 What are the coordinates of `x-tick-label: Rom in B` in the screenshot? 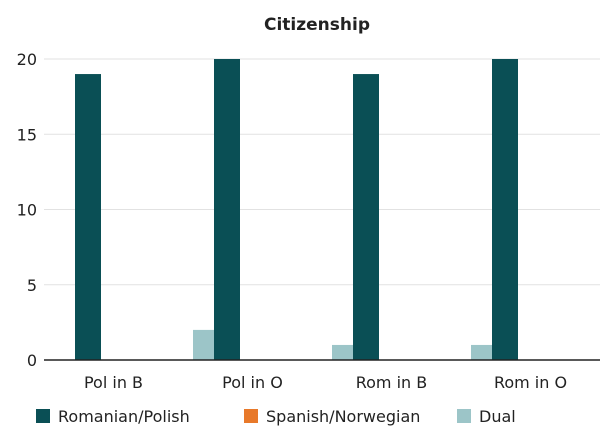 It's located at (392, 382).